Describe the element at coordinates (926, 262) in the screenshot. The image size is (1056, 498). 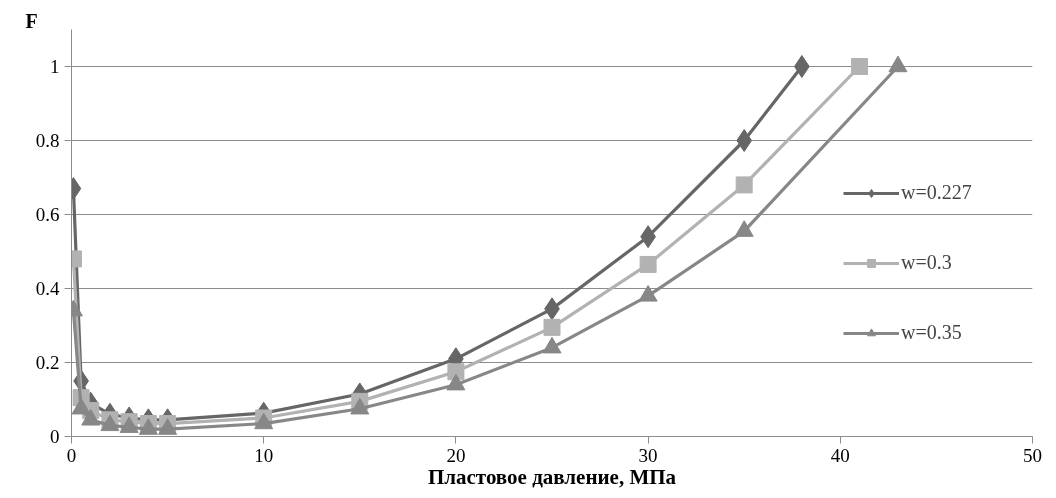
I see `legend-label: w=0.3` at that location.